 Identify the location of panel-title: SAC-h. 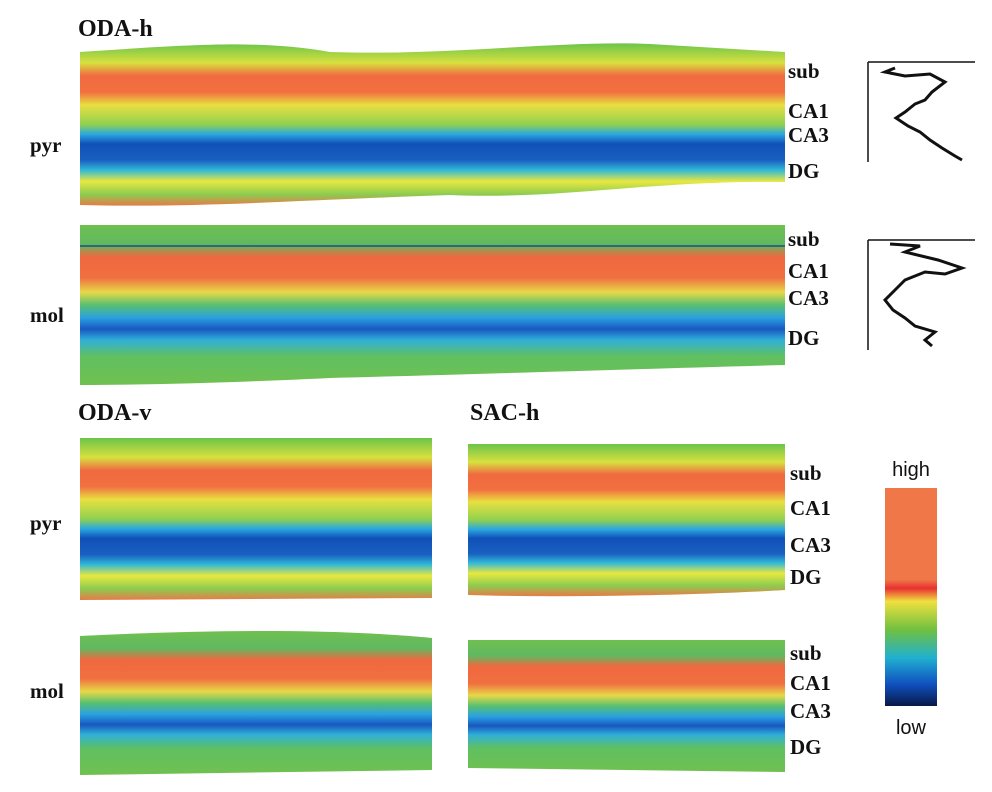
(504, 413).